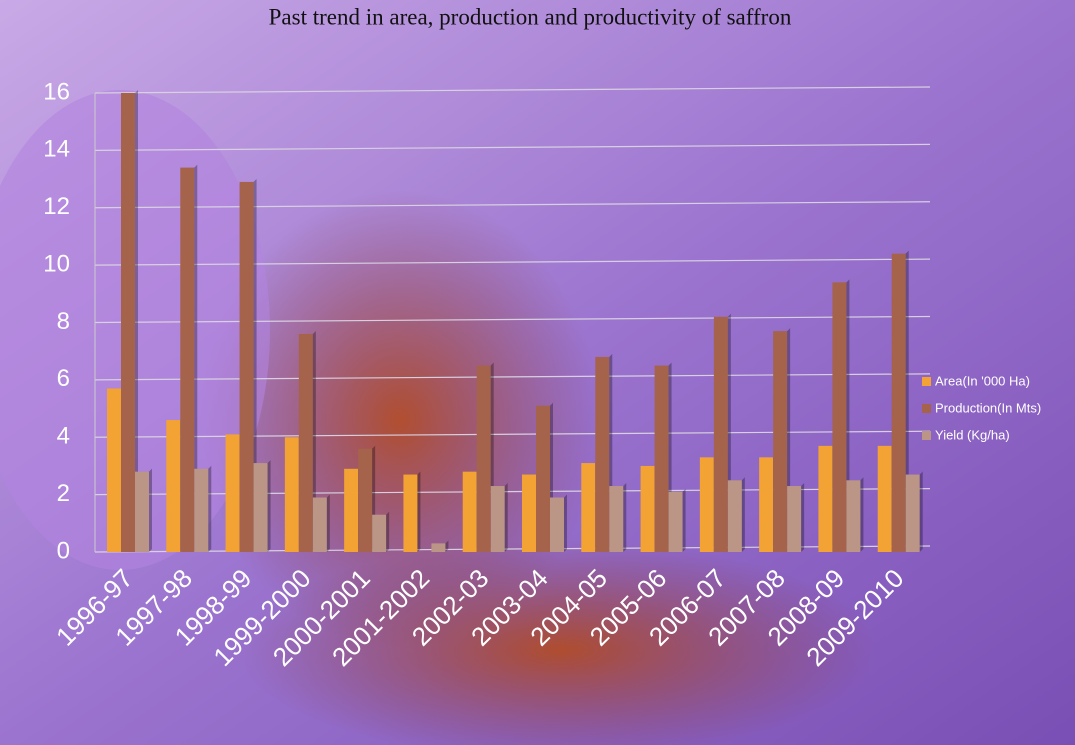 Image resolution: width=1075 pixels, height=745 pixels. I want to click on y-tick-label: 12, so click(56, 206).